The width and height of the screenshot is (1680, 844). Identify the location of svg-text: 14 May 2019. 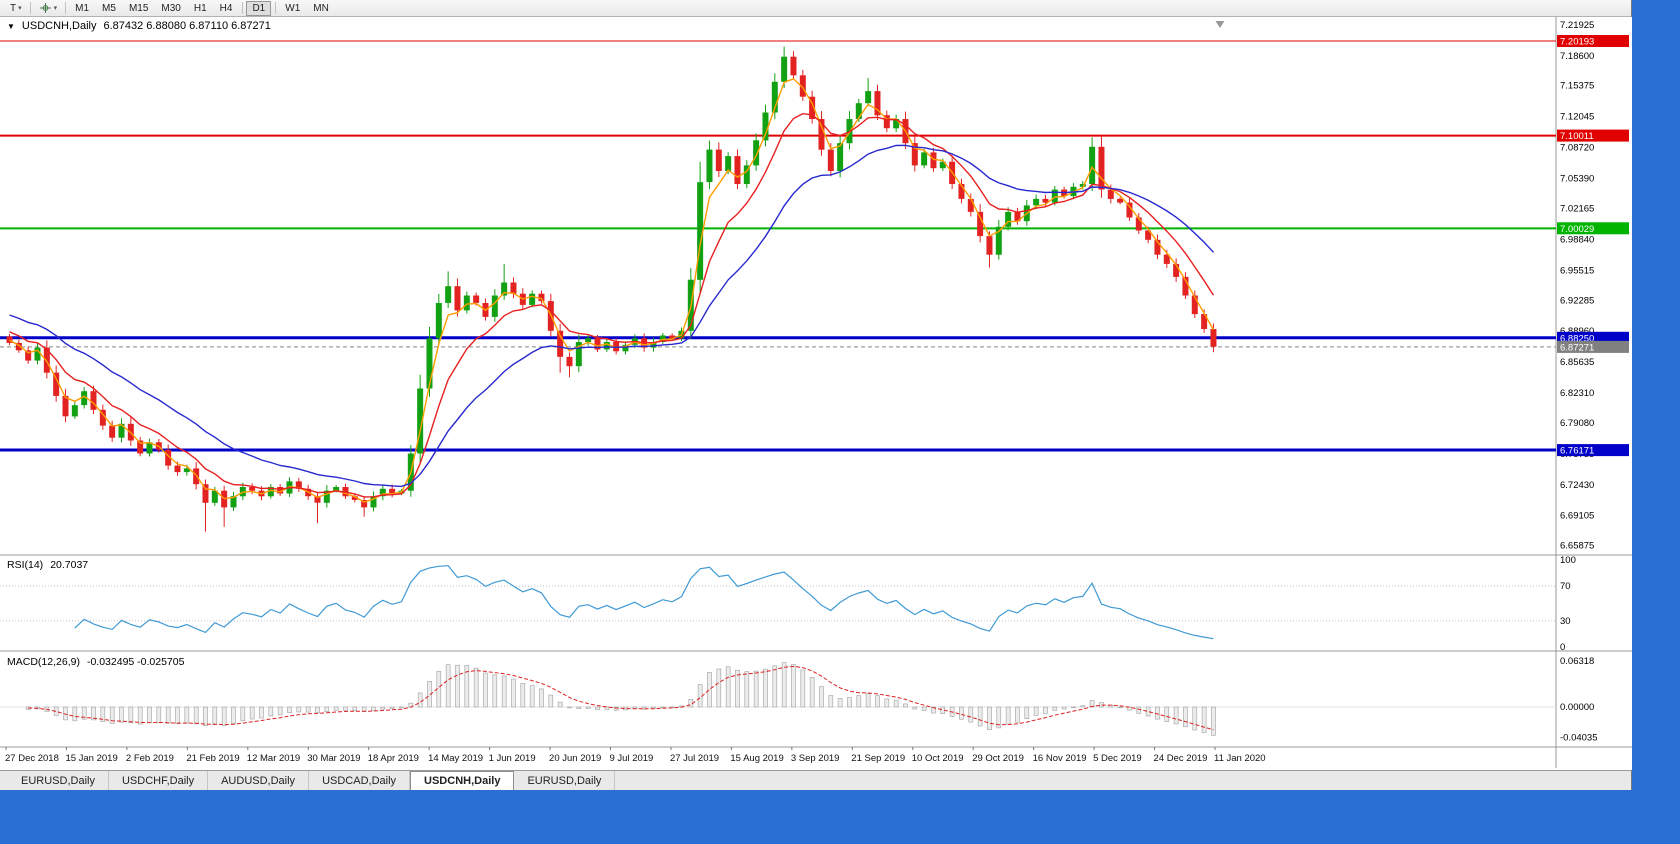
(455, 758).